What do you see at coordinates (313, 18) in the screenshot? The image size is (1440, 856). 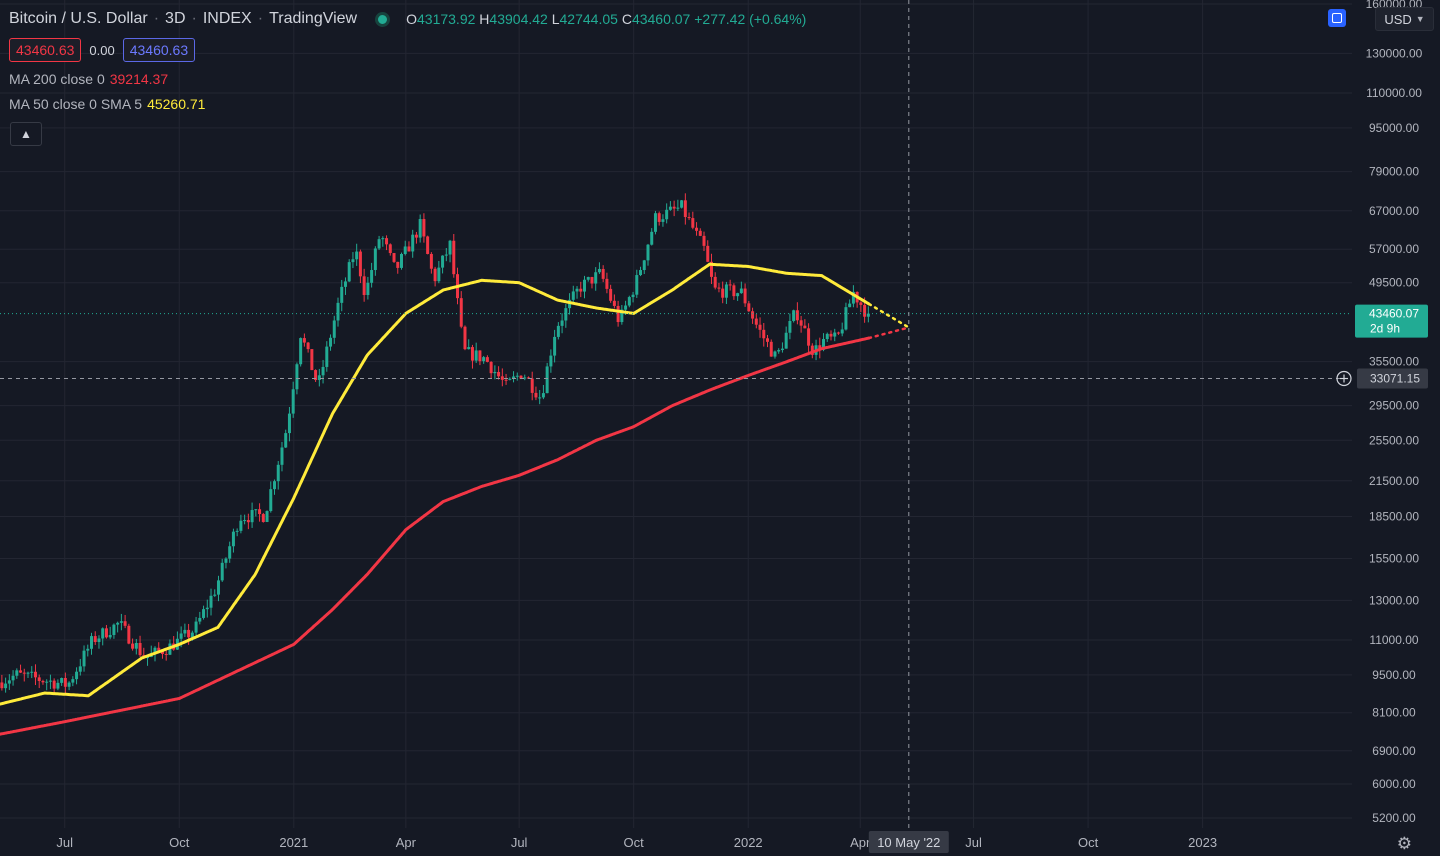 I see `source-label: TradingView` at bounding box center [313, 18].